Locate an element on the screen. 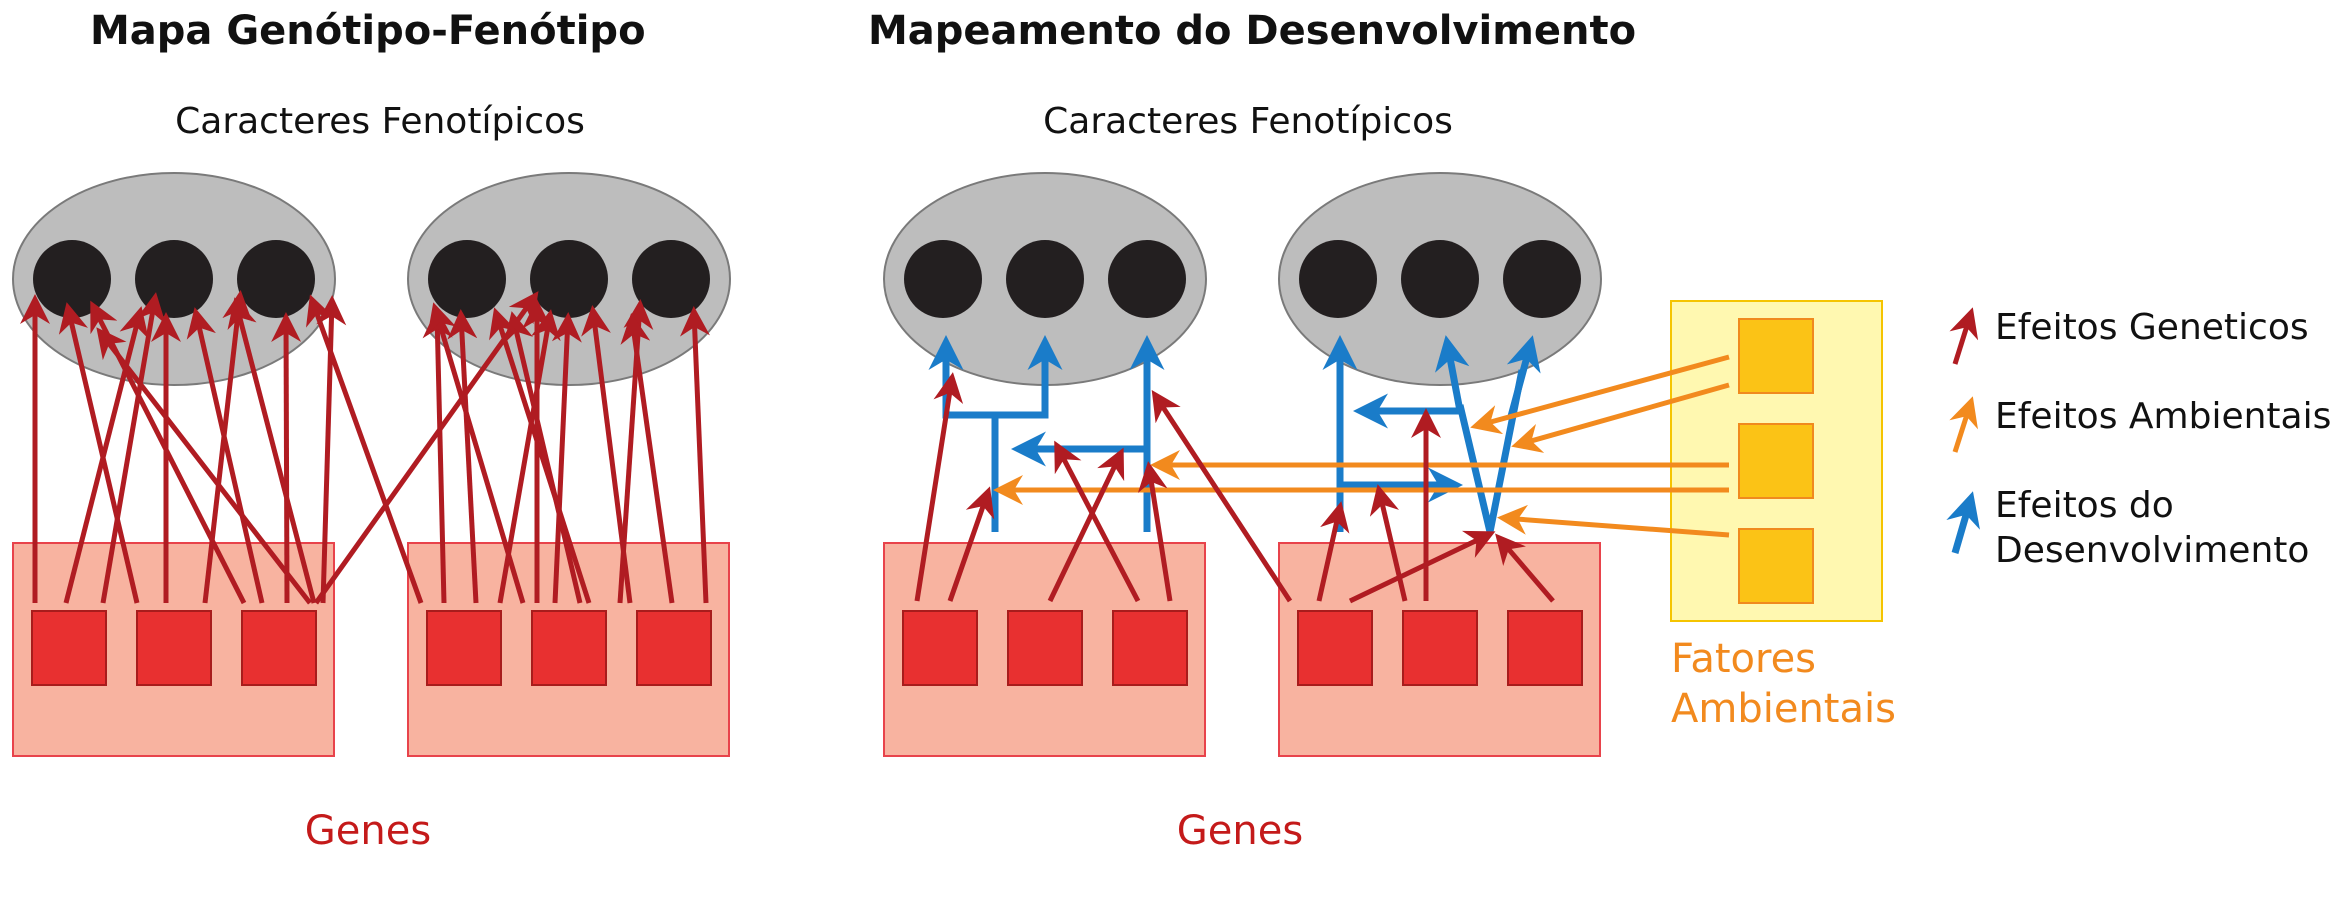  environment-label-line2: Ambientais is located at coordinates (1783, 709).